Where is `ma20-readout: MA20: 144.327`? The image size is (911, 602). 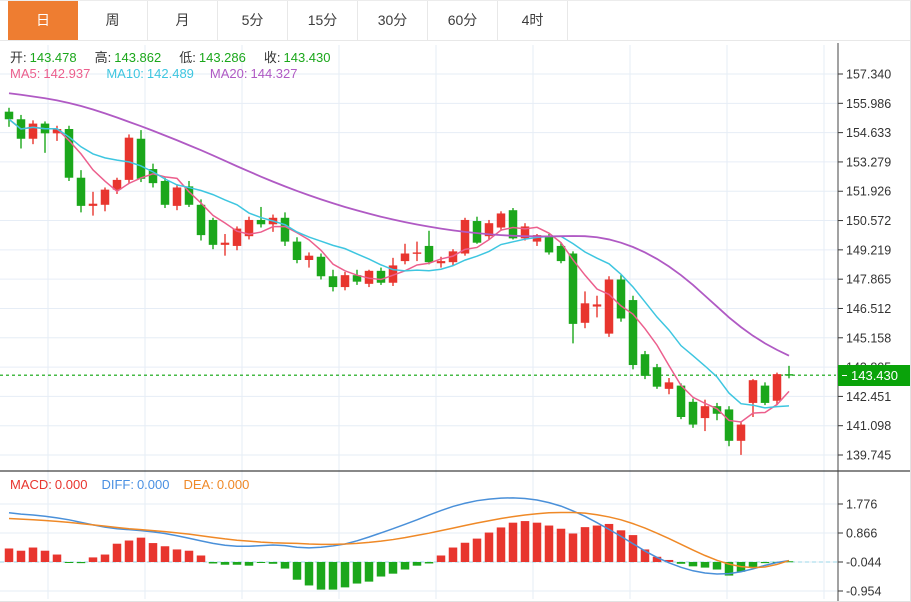 ma20-readout: MA20: 144.327 is located at coordinates (254, 73).